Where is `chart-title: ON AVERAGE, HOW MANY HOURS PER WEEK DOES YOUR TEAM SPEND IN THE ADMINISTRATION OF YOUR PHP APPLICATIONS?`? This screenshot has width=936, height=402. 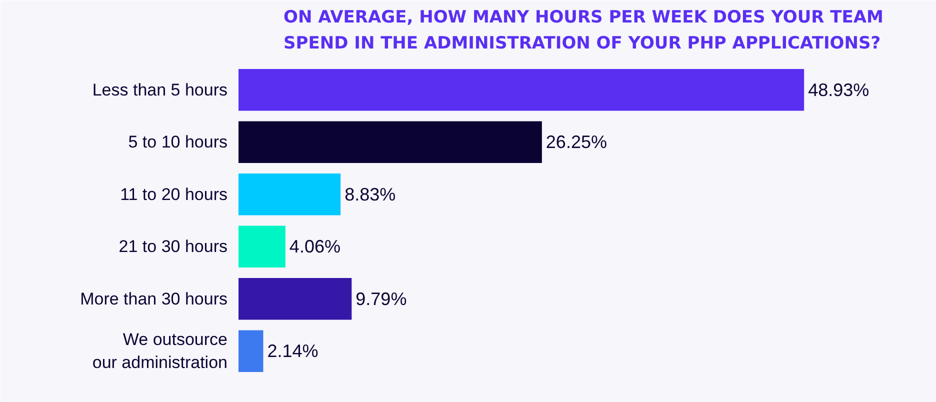 chart-title: ON AVERAGE, HOW MANY HOURS PER WEEK DOES YOUR TEAM SPEND IN THE ADMINISTRATION OF YOUR PHP APPLICATIONS? is located at coordinates (584, 31).